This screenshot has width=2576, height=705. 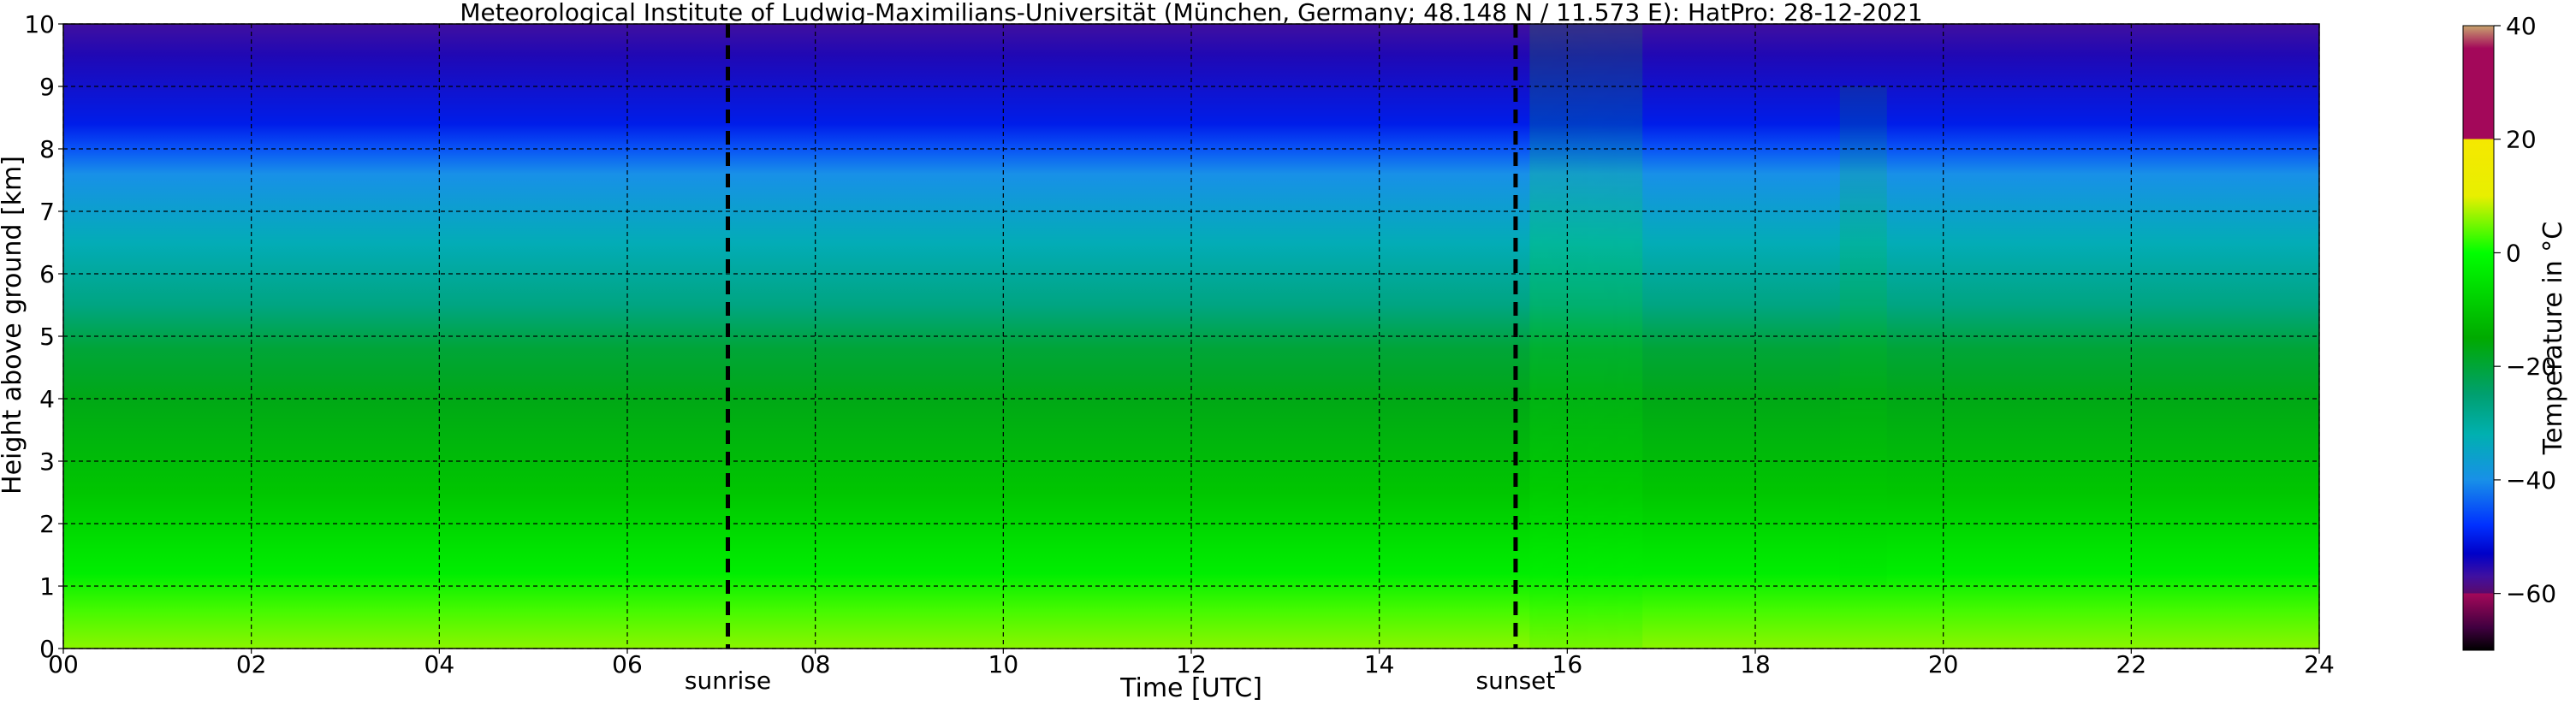 What do you see at coordinates (47, 586) in the screenshot?
I see `y-tick-label: 1` at bounding box center [47, 586].